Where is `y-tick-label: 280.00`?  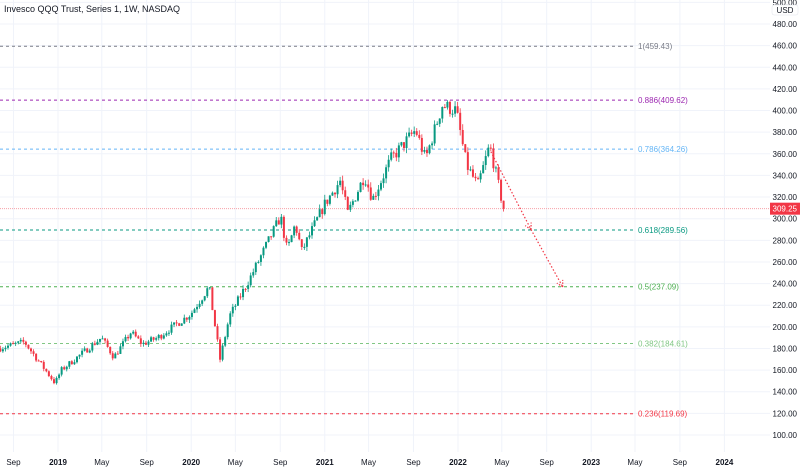
y-tick-label: 280.00 is located at coordinates (785, 240).